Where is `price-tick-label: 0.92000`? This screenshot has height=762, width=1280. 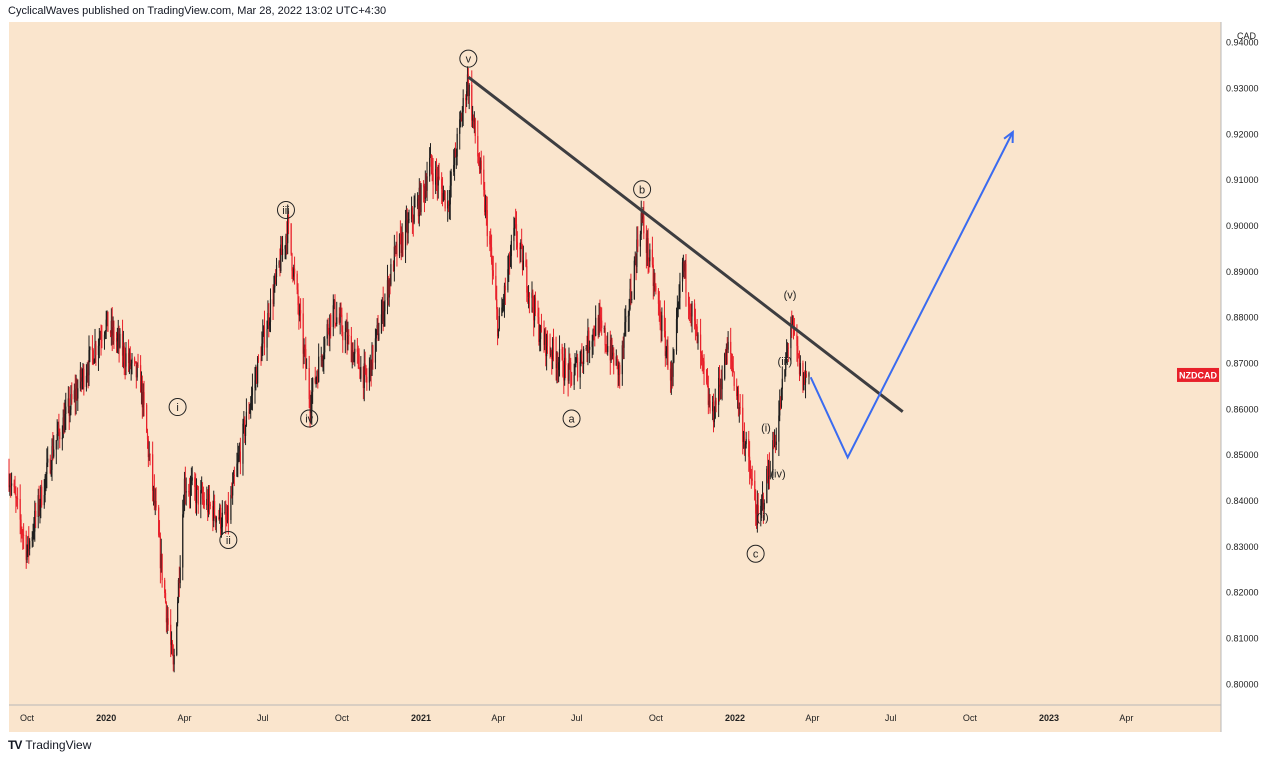
price-tick-label: 0.92000 is located at coordinates (1242, 134).